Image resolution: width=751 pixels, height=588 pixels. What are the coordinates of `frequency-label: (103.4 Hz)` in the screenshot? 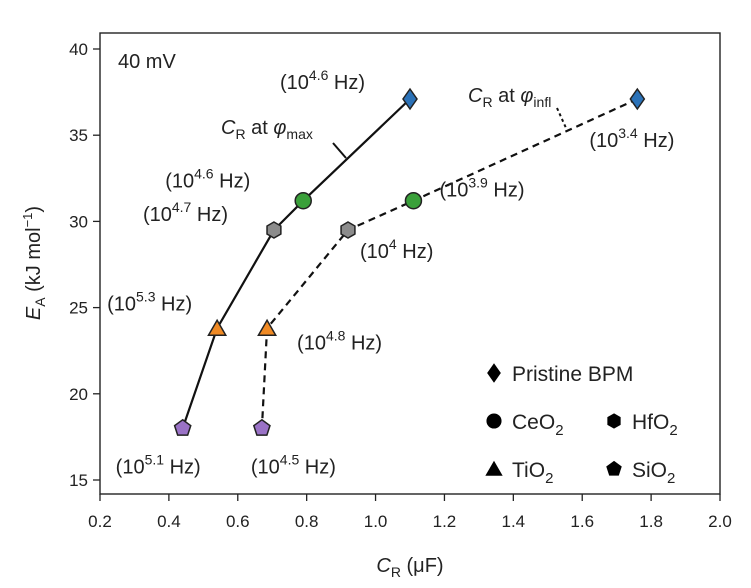 It's located at (631, 138).